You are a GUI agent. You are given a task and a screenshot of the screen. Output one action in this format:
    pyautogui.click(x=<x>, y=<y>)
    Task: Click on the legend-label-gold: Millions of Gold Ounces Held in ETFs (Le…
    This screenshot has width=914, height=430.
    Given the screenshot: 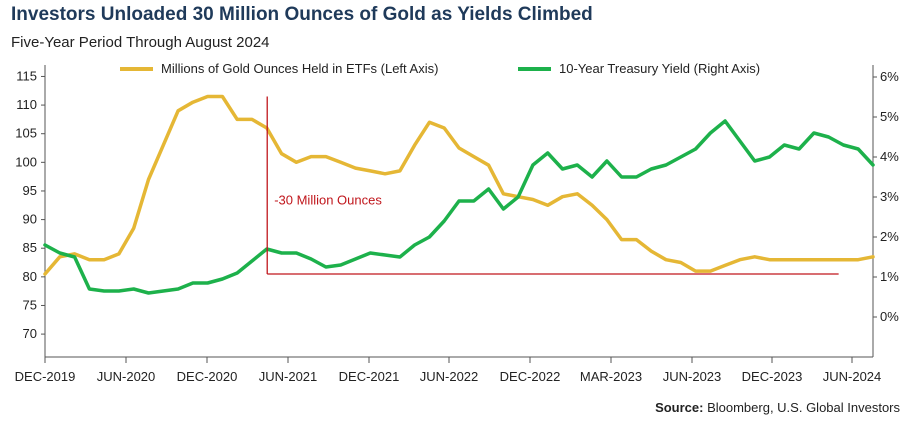 What is the action you would take?
    pyautogui.click(x=299, y=68)
    